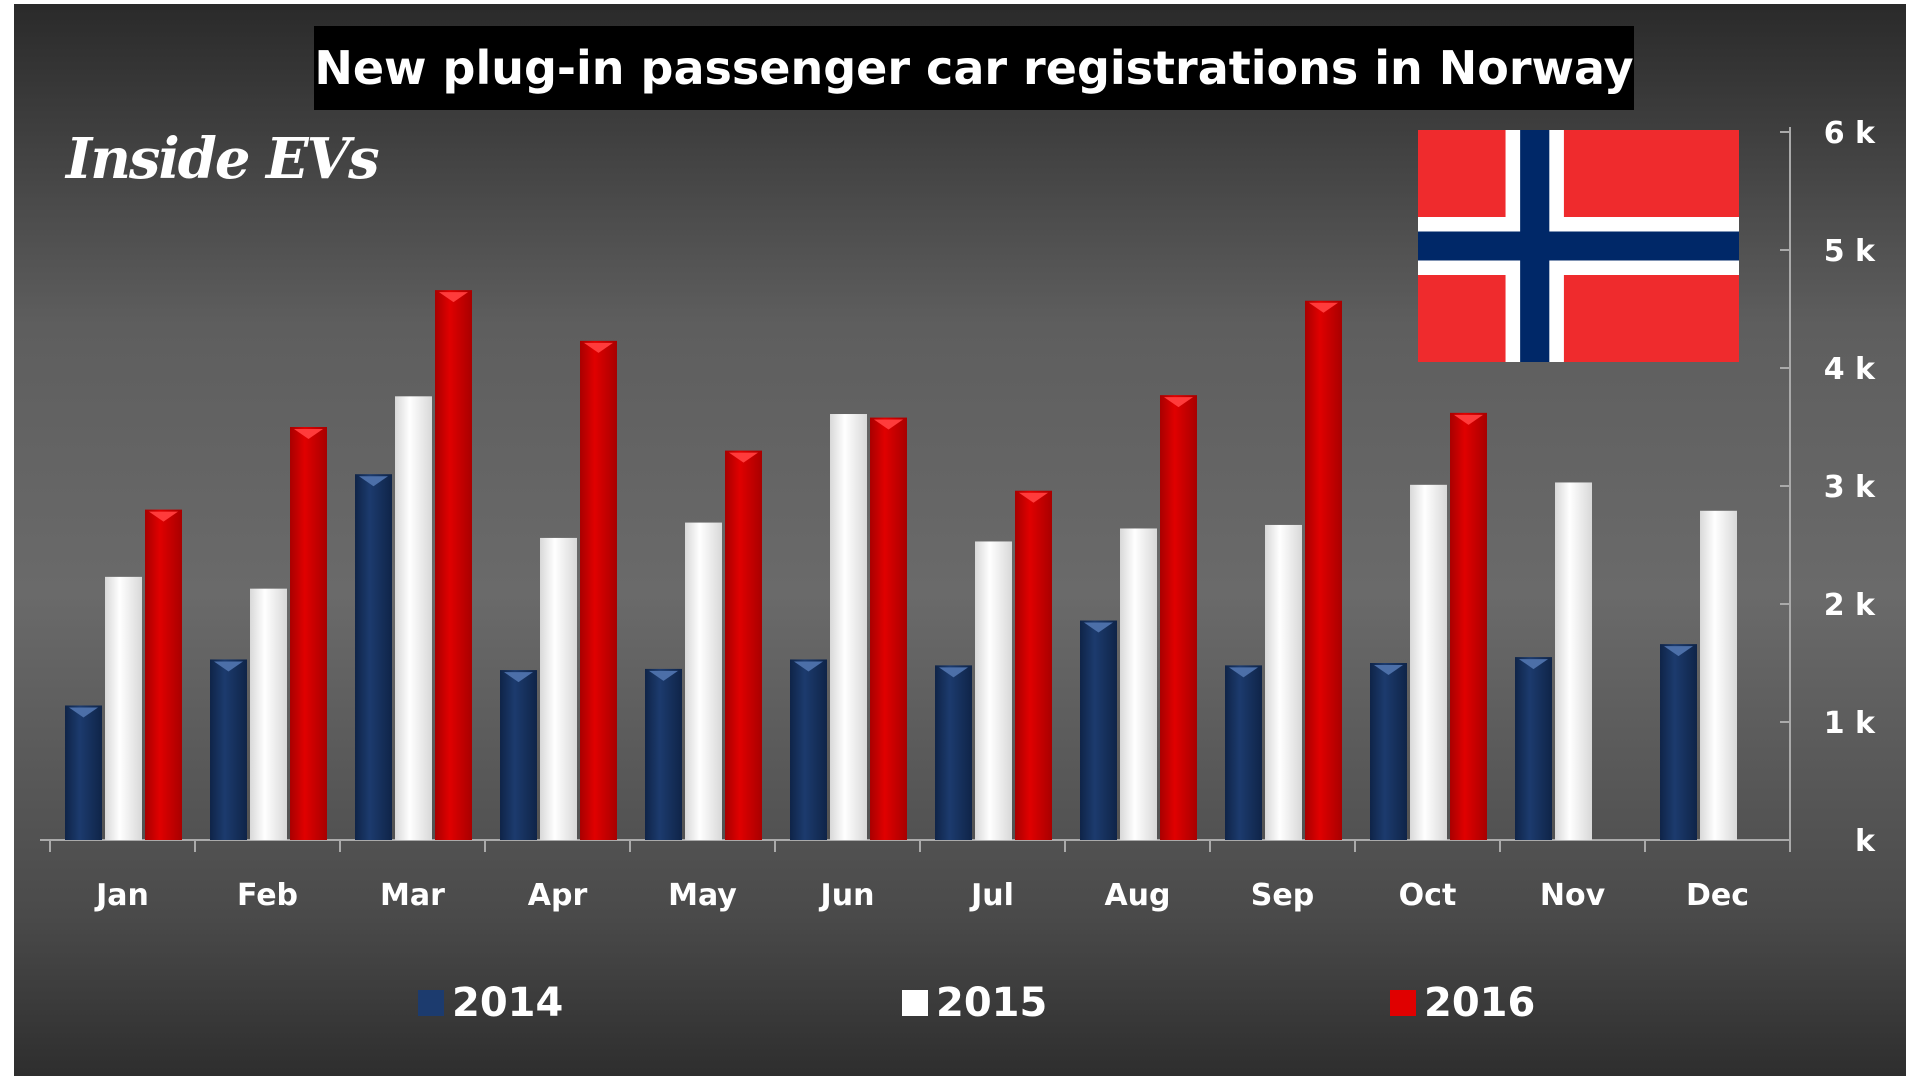  I want to click on bar-2014-may, so click(663, 754).